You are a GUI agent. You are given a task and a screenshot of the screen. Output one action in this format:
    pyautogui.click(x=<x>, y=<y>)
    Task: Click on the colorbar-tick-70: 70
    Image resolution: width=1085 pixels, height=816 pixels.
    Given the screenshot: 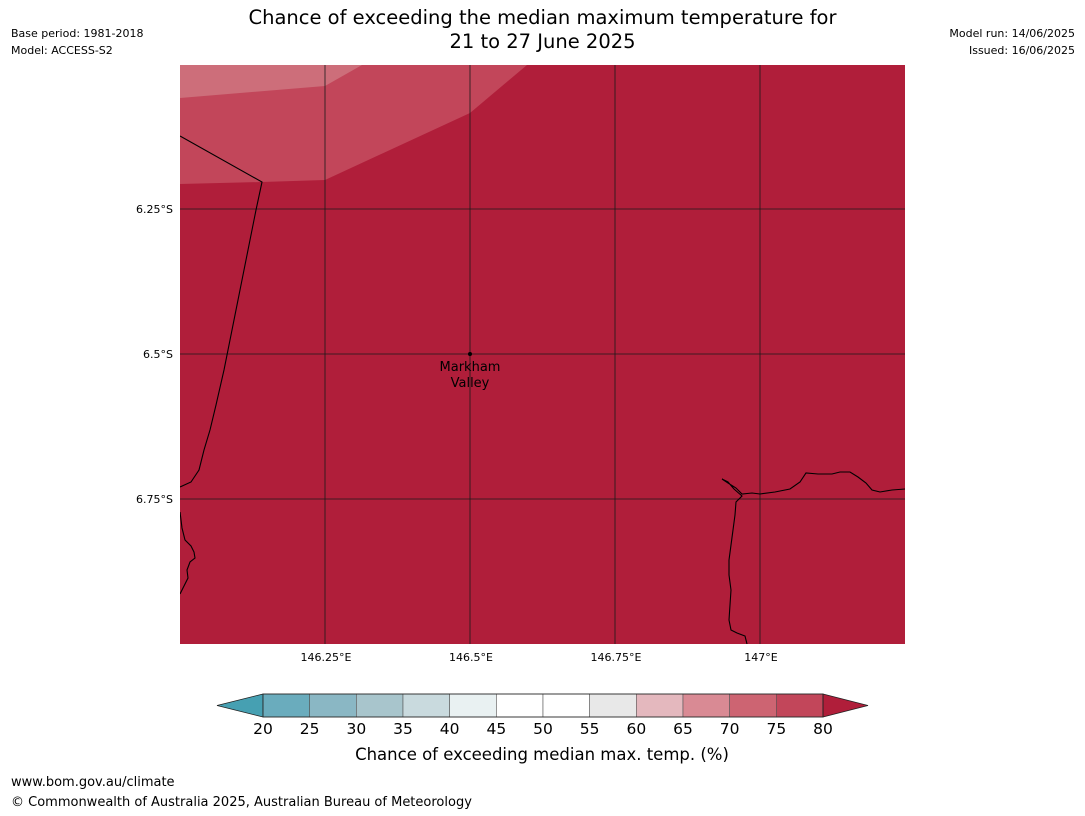 What is the action you would take?
    pyautogui.click(x=729, y=729)
    